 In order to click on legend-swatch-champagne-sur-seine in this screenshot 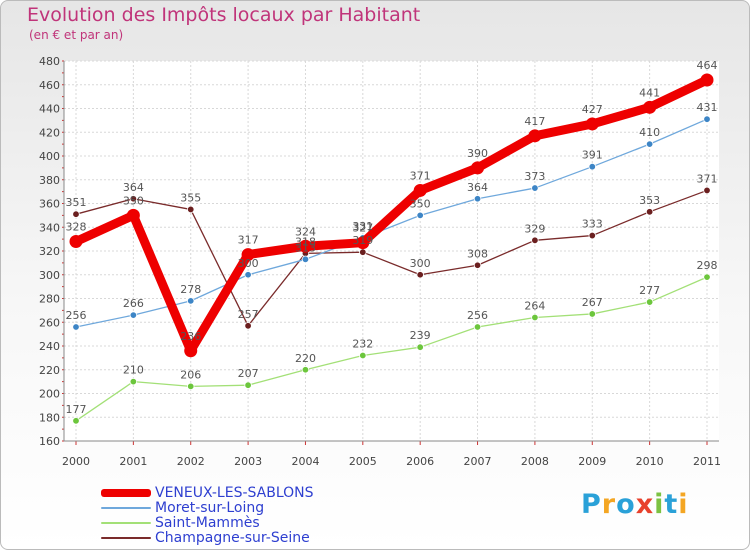, I will do `click(126, 537)`.